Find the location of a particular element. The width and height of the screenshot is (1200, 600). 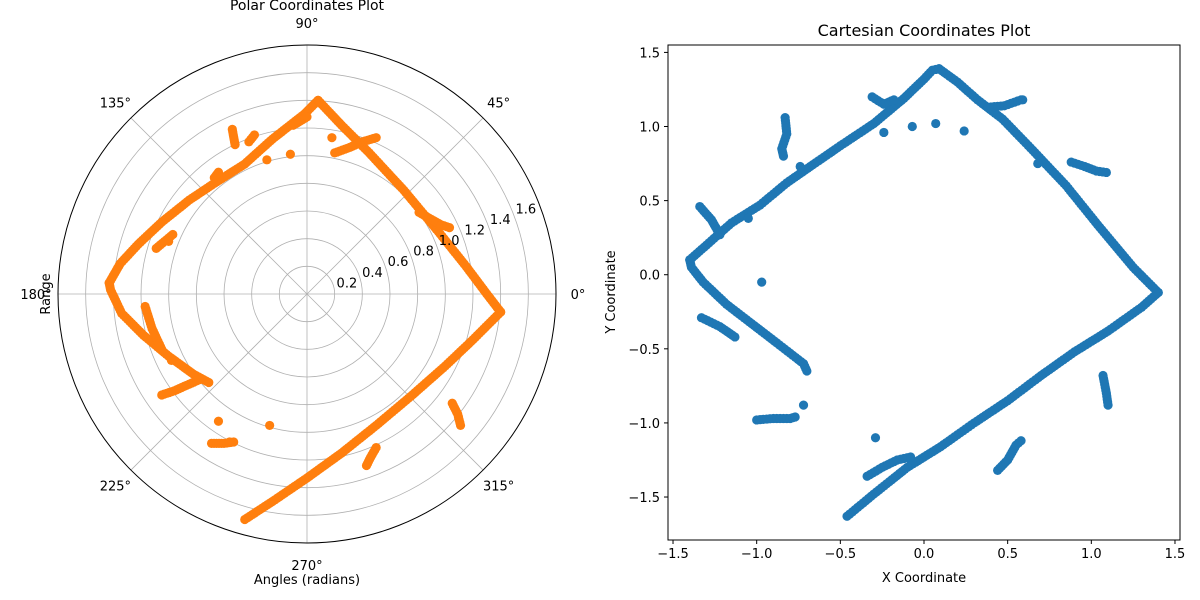

polar-radial-tick-label: 1.0 is located at coordinates (449, 241).